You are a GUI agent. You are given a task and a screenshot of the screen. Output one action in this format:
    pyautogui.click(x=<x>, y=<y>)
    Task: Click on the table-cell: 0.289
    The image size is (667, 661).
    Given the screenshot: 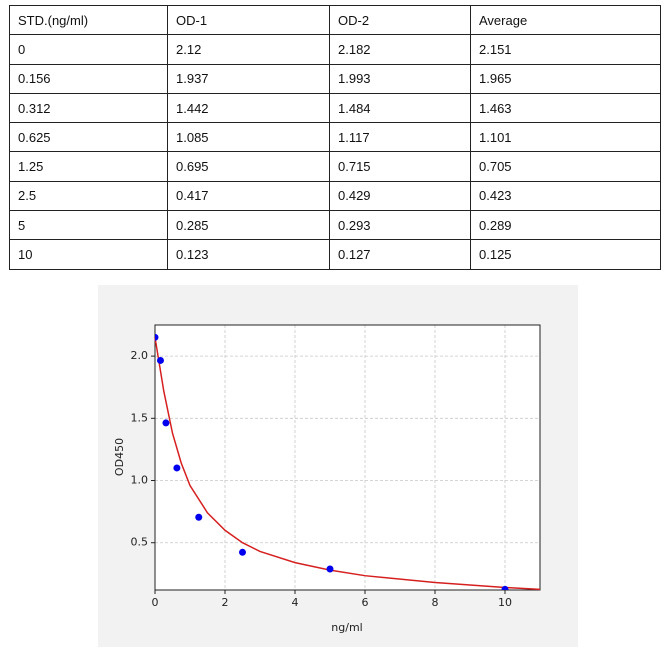 What is the action you would take?
    pyautogui.click(x=565, y=225)
    